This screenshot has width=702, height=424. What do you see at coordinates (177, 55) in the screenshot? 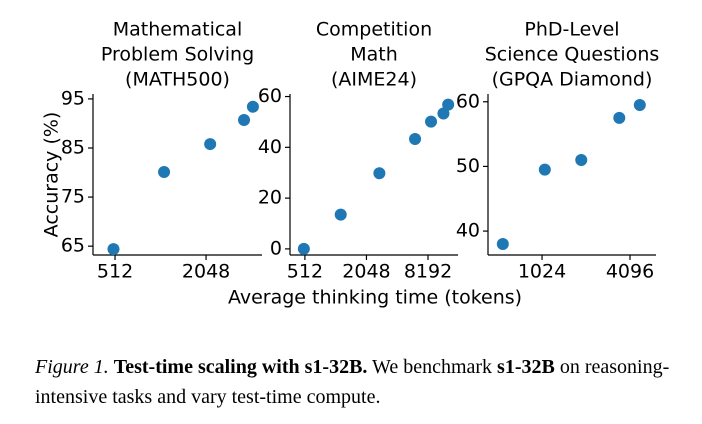
I see `chart-title: Problem Solving` at bounding box center [177, 55].